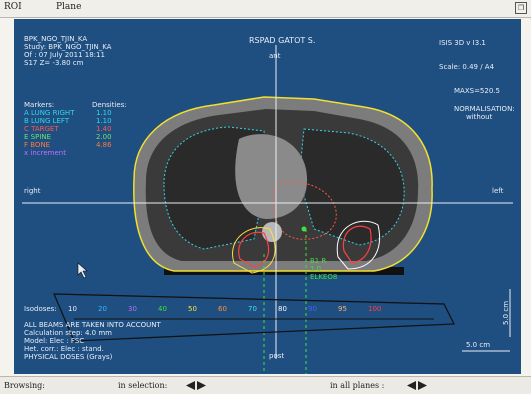 Image resolution: width=531 pixels, height=394 pixels. Describe the element at coordinates (190, 385) in the screenshot. I see `selection-prev-button` at that location.